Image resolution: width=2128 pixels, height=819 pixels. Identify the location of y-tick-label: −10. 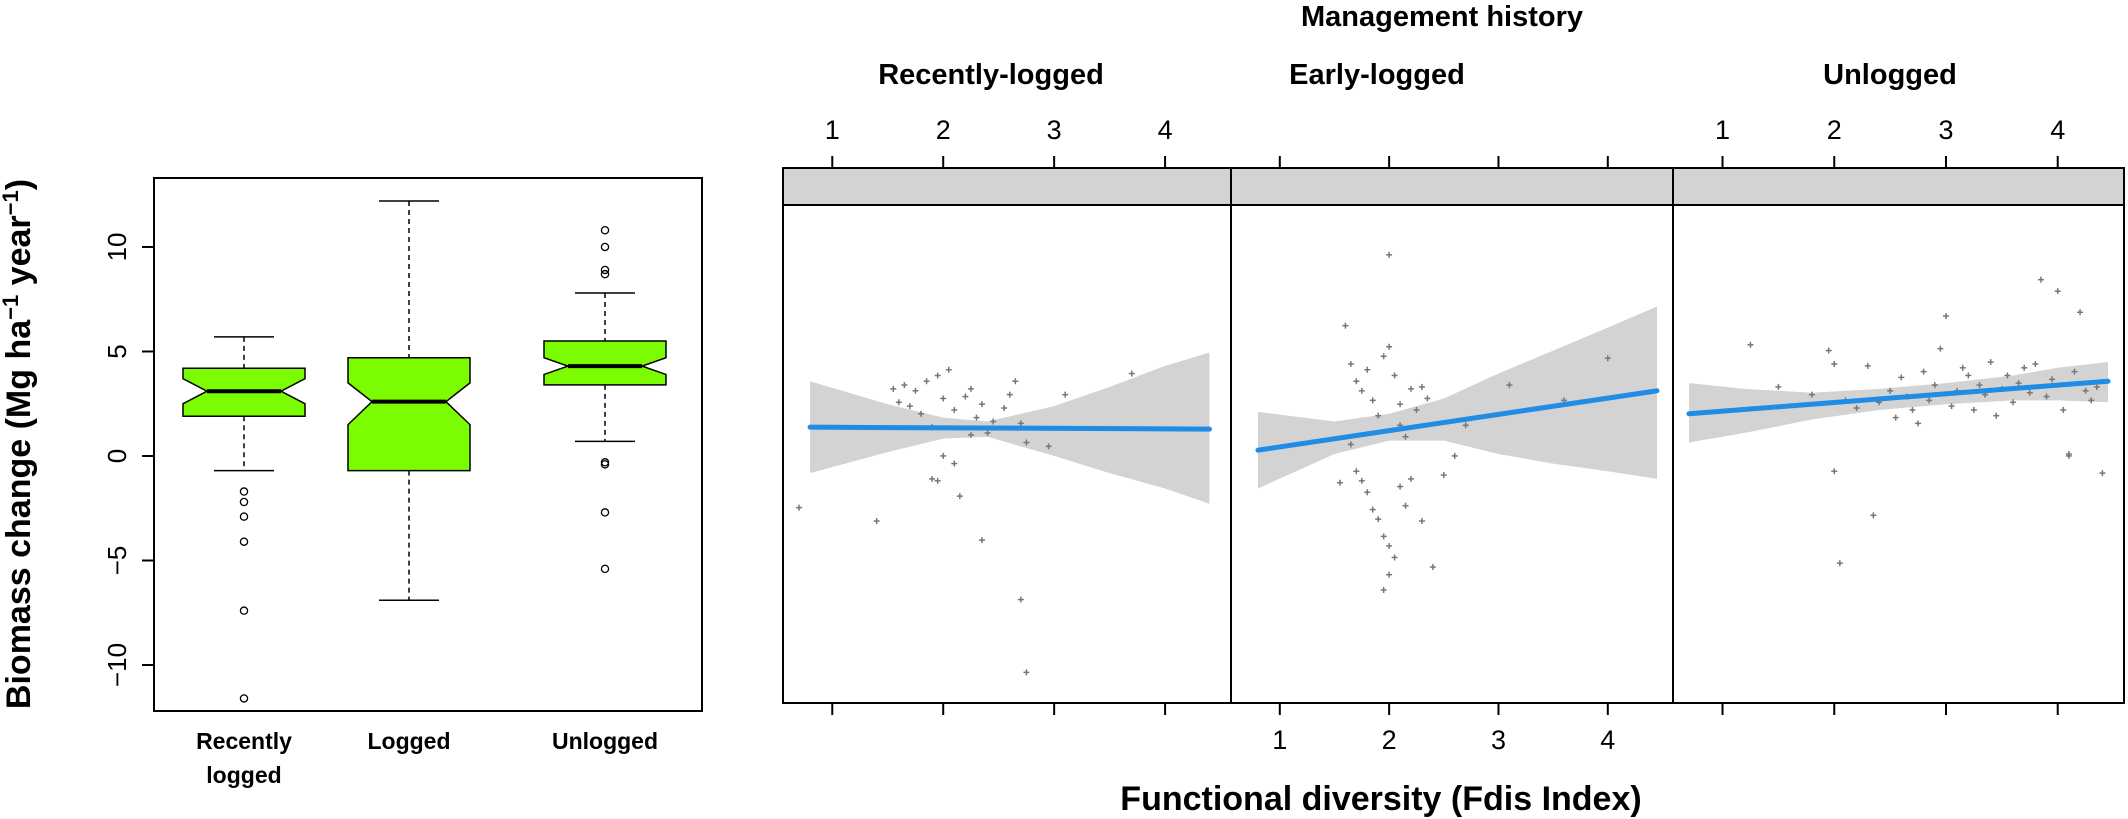
(117, 665).